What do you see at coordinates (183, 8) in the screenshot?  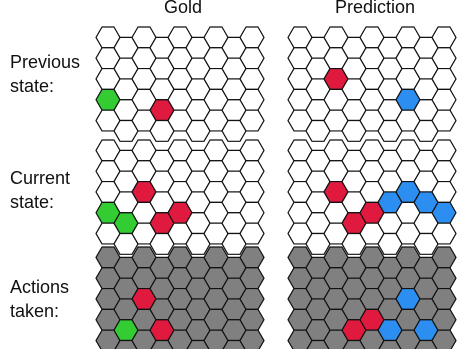 I see `column-header-gold: Gold` at bounding box center [183, 8].